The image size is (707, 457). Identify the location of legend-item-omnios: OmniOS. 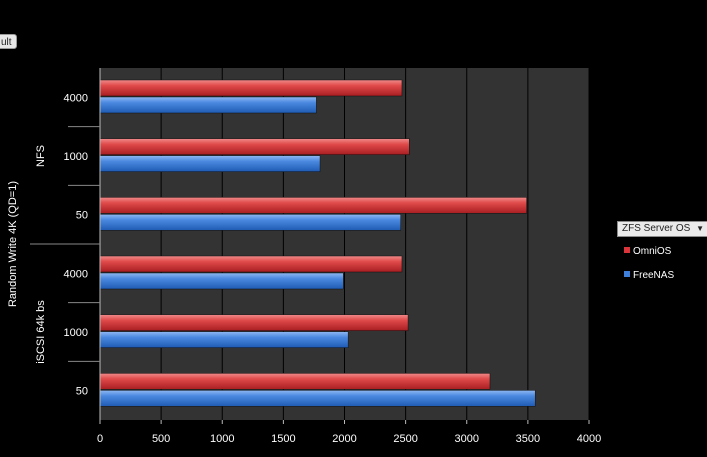
(647, 252).